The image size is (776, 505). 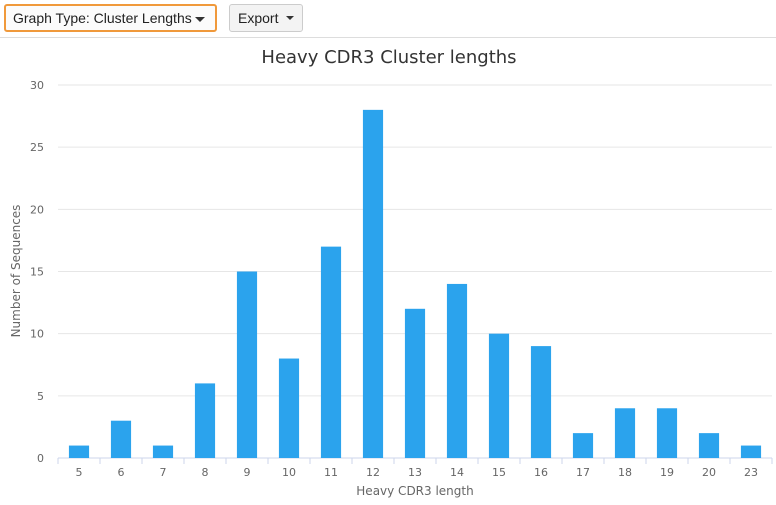 I want to click on x-tick-label: 6, so click(x=121, y=472).